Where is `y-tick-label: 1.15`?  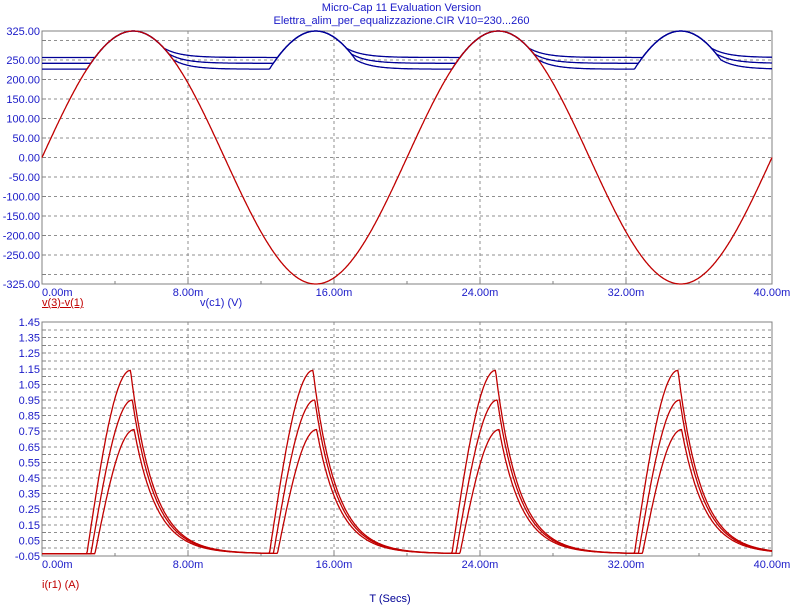
y-tick-label: 1.15 is located at coordinates (29, 370).